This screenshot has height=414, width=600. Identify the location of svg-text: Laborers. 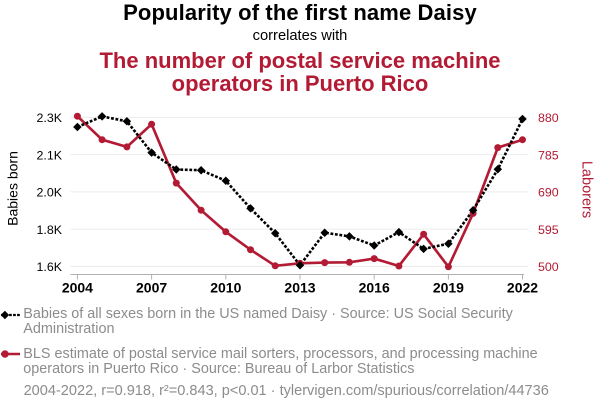
(586, 189).